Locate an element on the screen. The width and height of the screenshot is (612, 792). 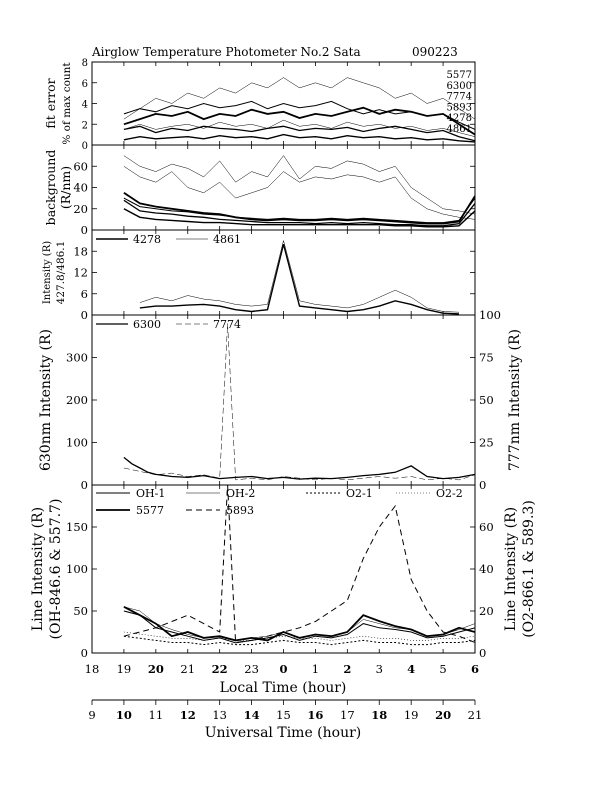
y2-axis-sublabel: (O2-866.1 & 589.3) is located at coordinates (529, 569).